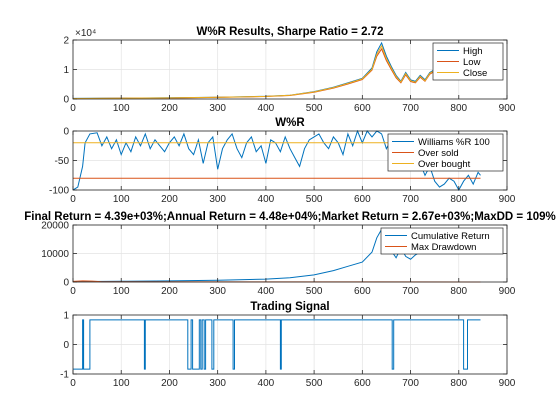 This screenshot has height=420, width=560. Describe the element at coordinates (62, 161) in the screenshot. I see `y-tick-label: -50` at that location.